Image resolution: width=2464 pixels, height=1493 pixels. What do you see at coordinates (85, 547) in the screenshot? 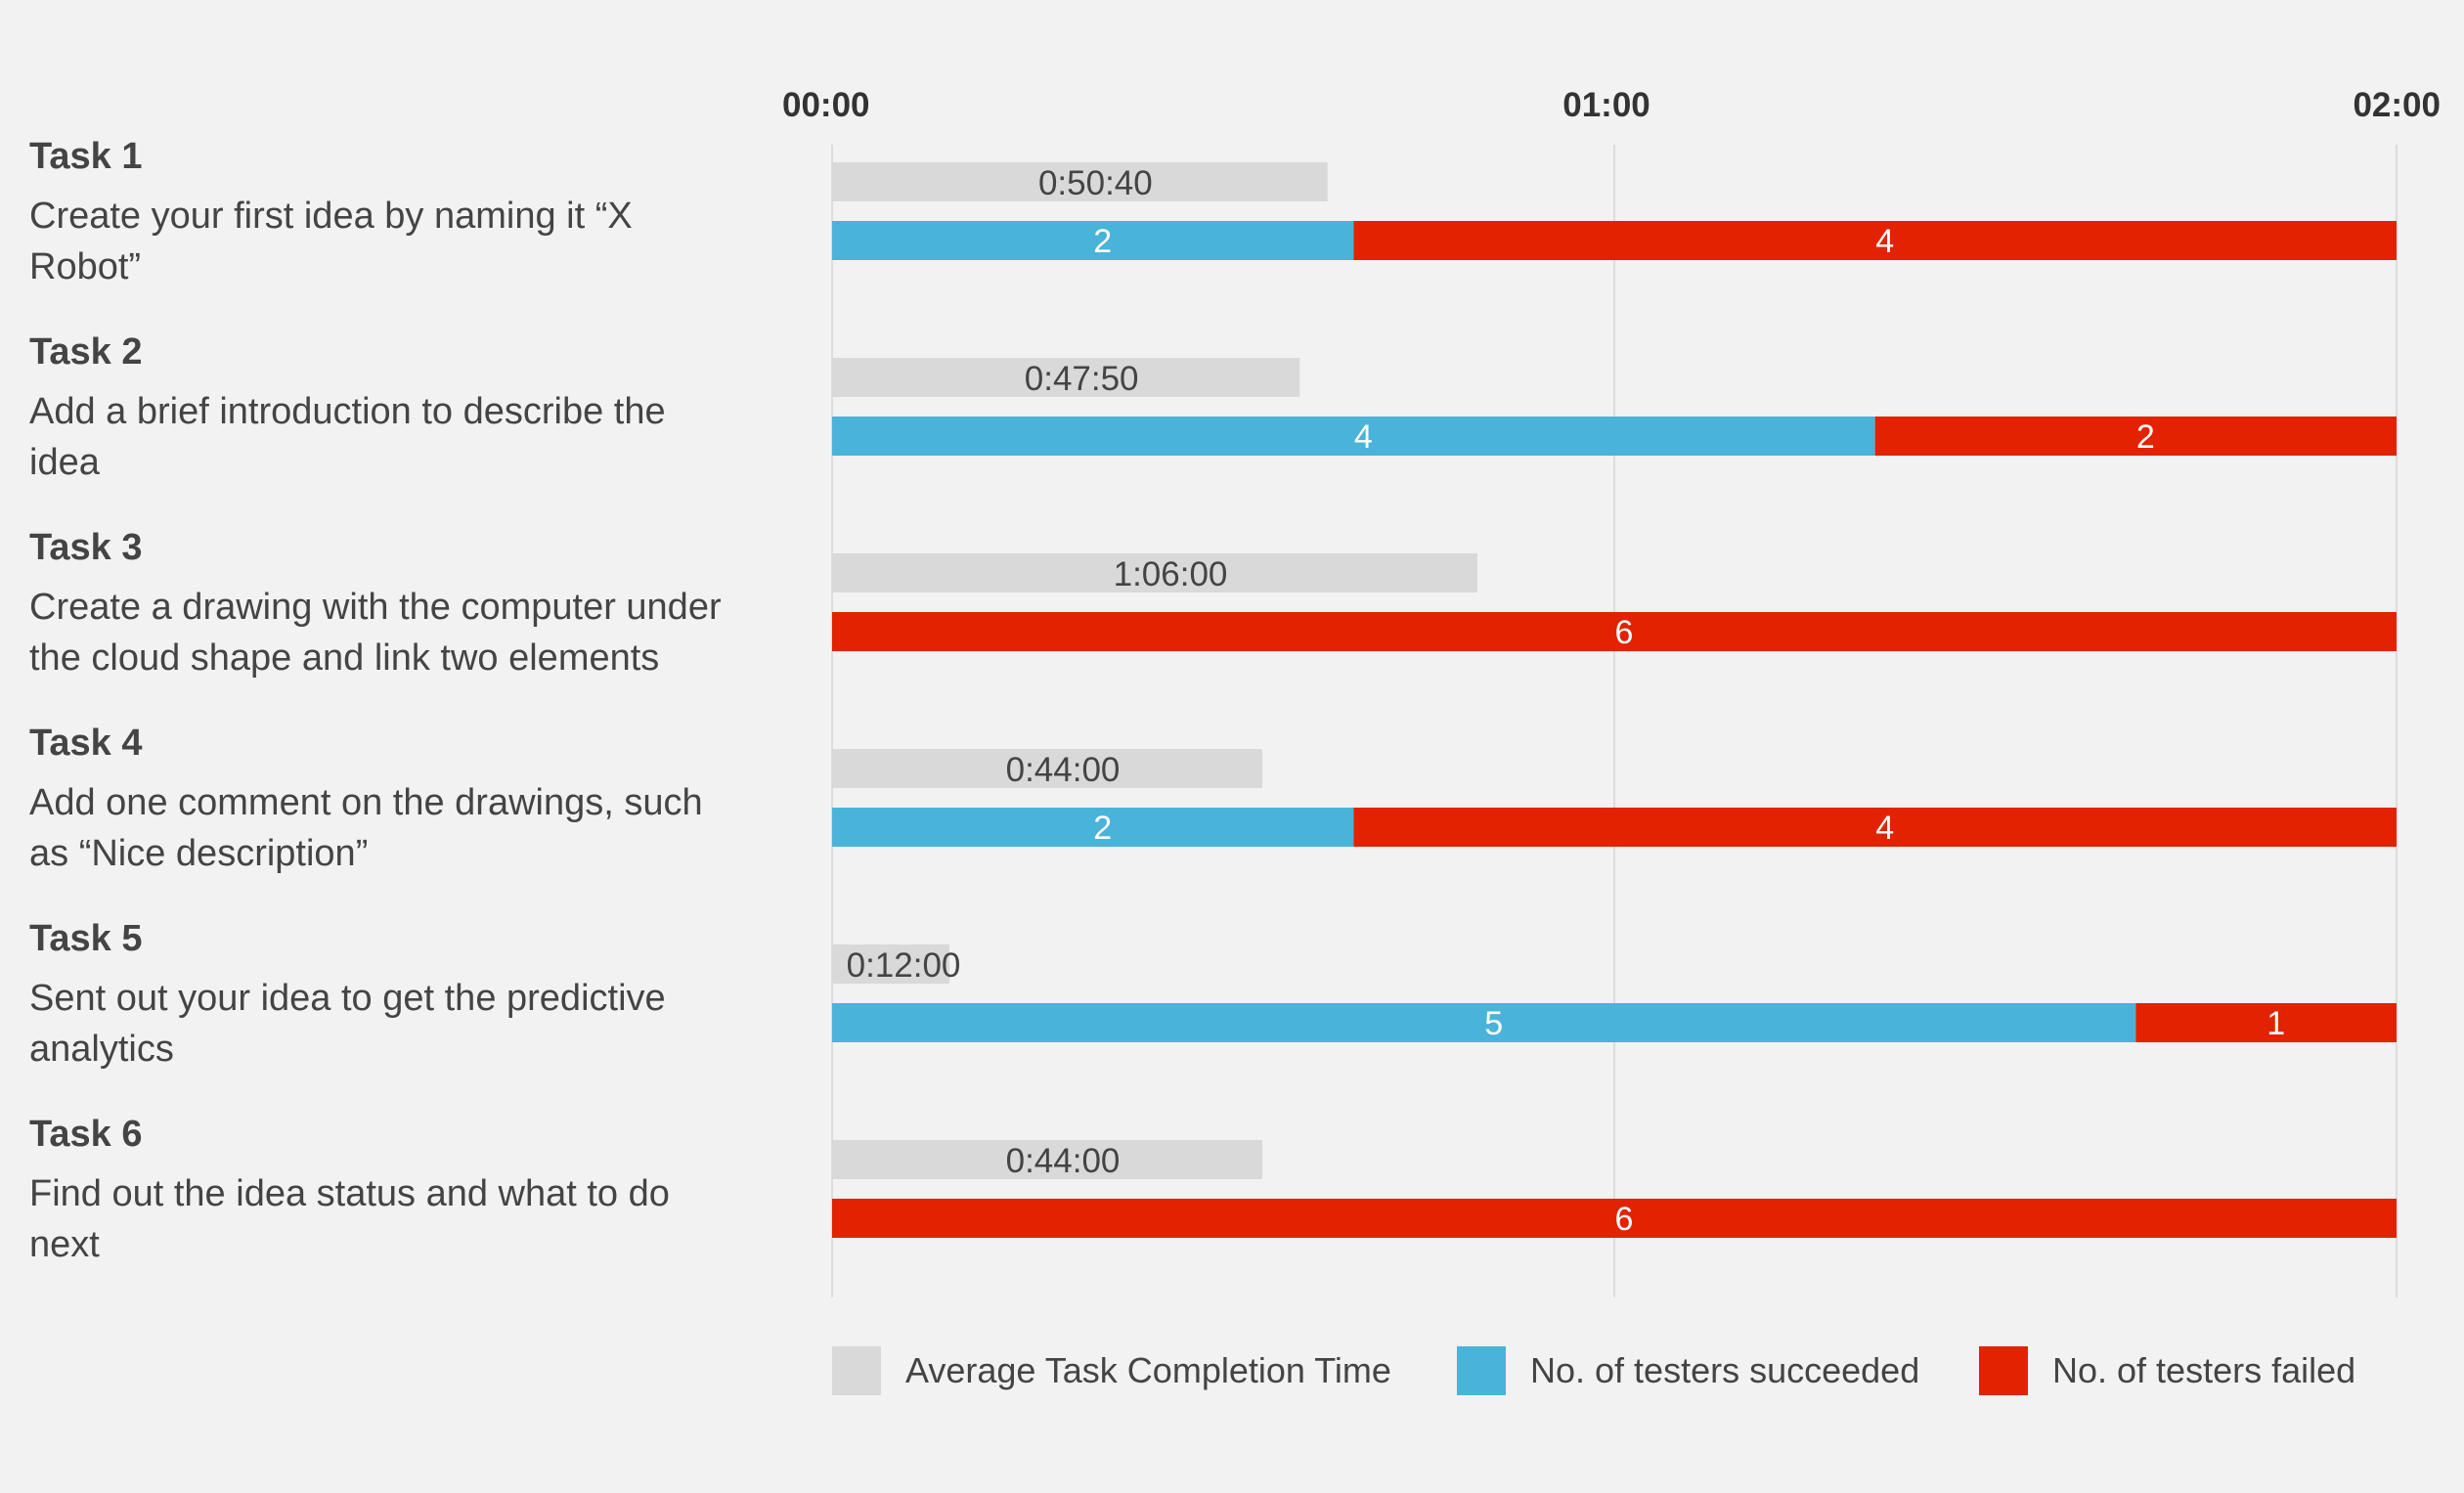
I see `task-title: Task 3` at bounding box center [85, 547].